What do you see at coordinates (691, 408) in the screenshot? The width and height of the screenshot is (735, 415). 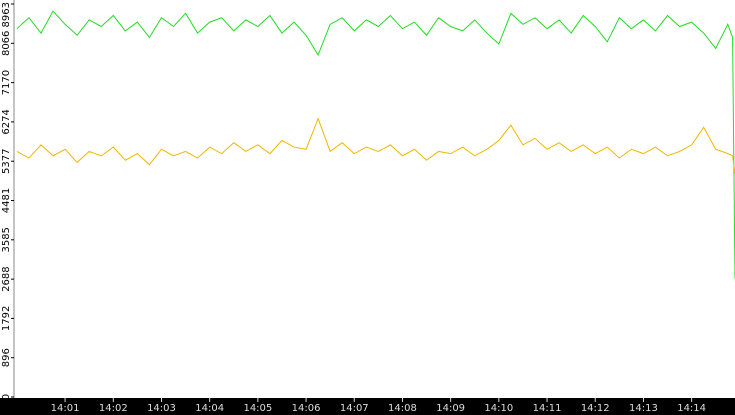 I see `x-tick-label: 14:14` at bounding box center [691, 408].